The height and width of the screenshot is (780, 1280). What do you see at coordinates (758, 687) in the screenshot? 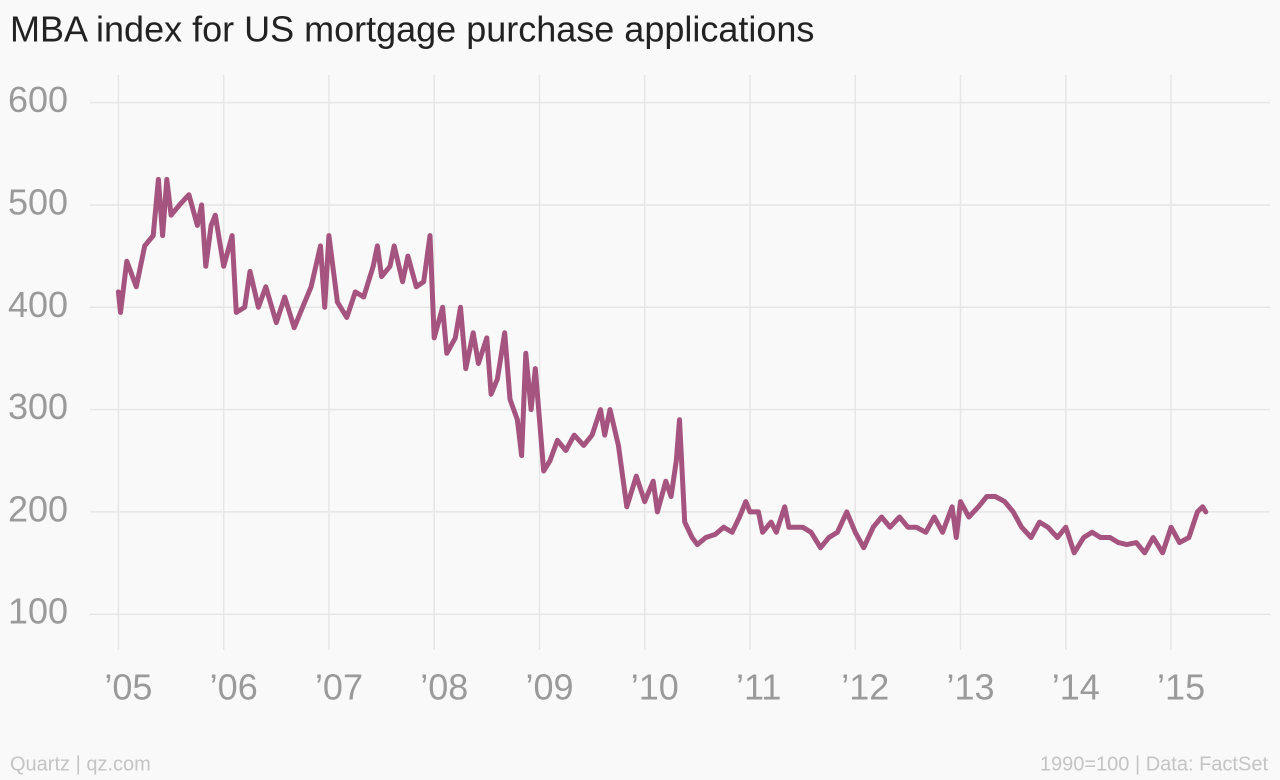
I see `x-tick-label: ’11` at bounding box center [758, 687].